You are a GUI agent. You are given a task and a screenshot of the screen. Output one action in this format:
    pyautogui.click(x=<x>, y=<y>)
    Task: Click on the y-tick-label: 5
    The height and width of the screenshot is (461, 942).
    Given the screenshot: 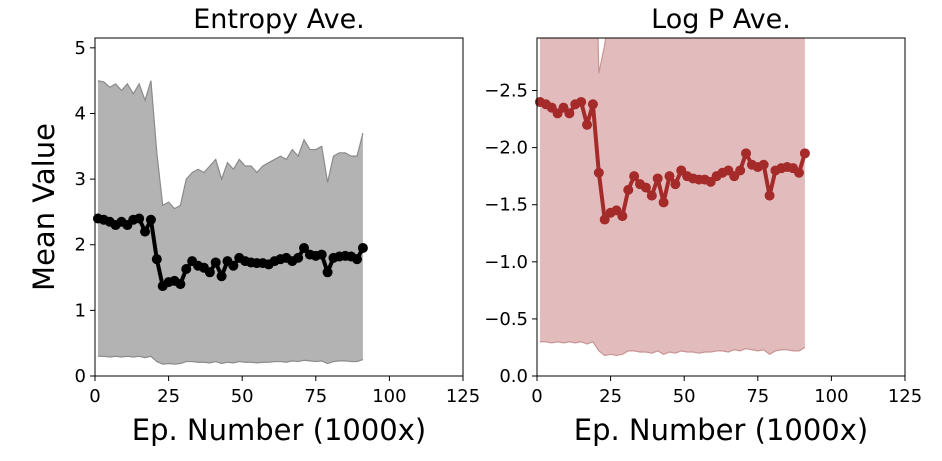 What is the action you would take?
    pyautogui.click(x=80, y=48)
    